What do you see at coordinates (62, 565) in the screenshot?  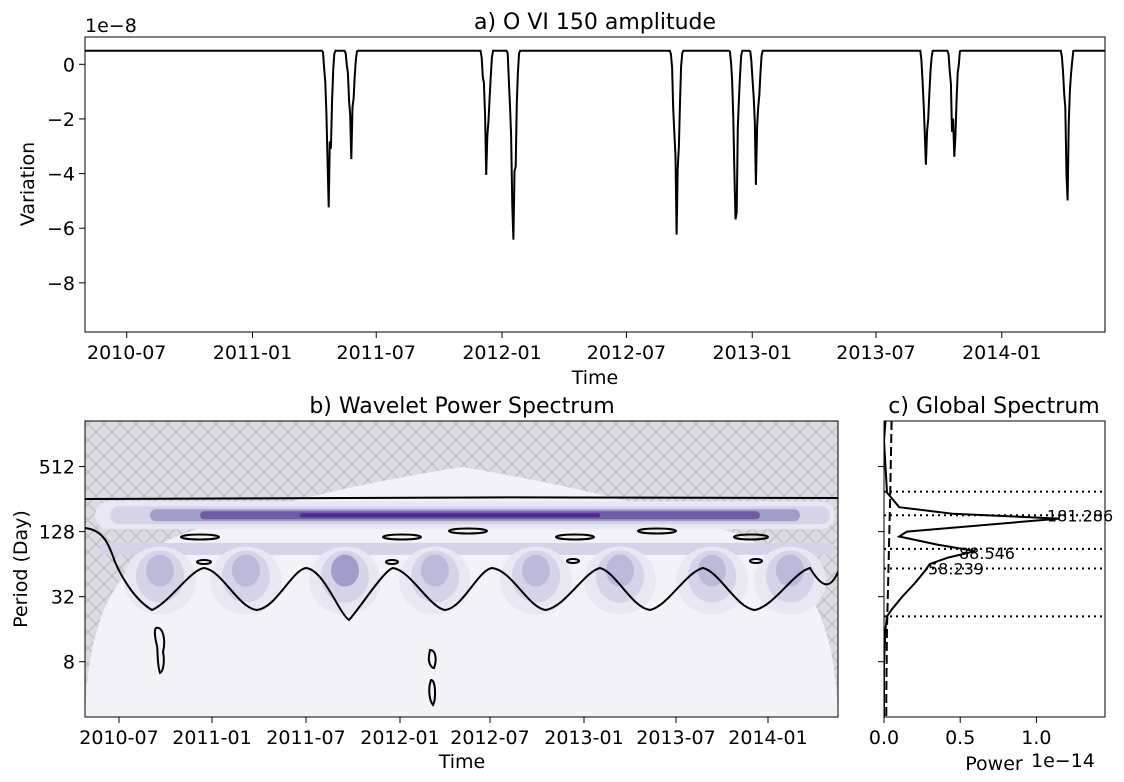 I see `panel-b-y-ticks: 8 32 128 512` at bounding box center [62, 565].